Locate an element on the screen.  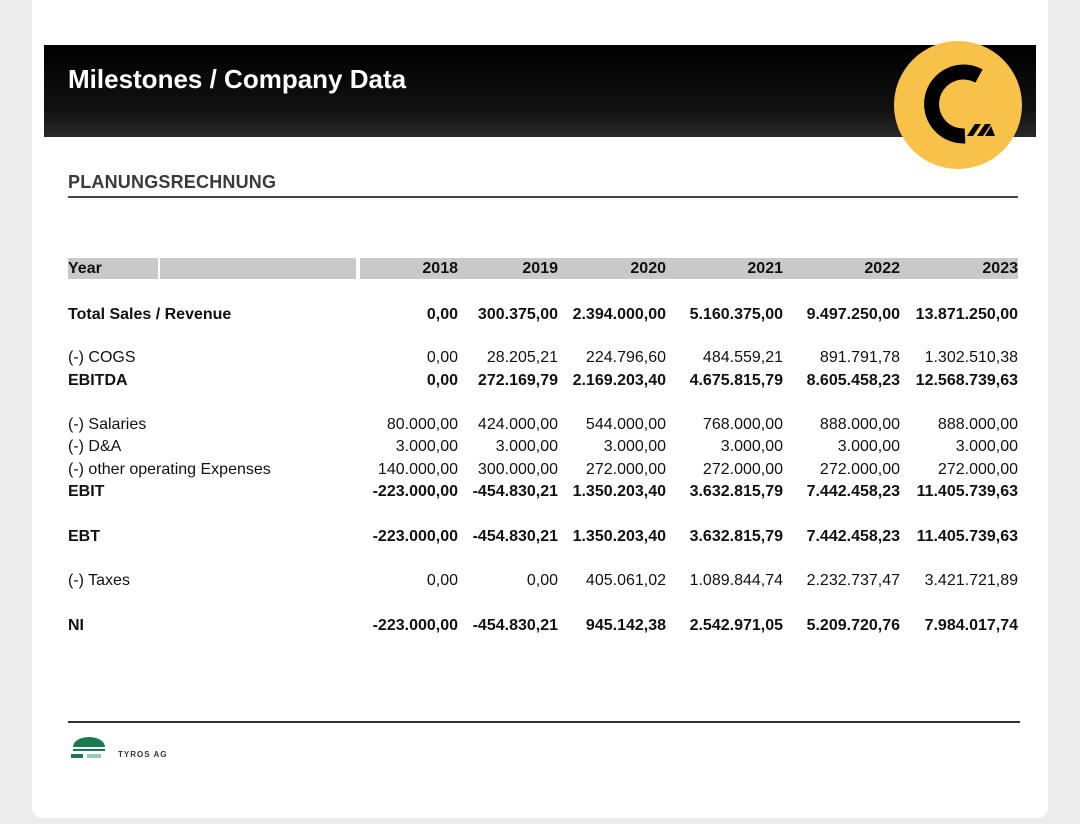
row-label: (-) Taxes is located at coordinates (99, 580).